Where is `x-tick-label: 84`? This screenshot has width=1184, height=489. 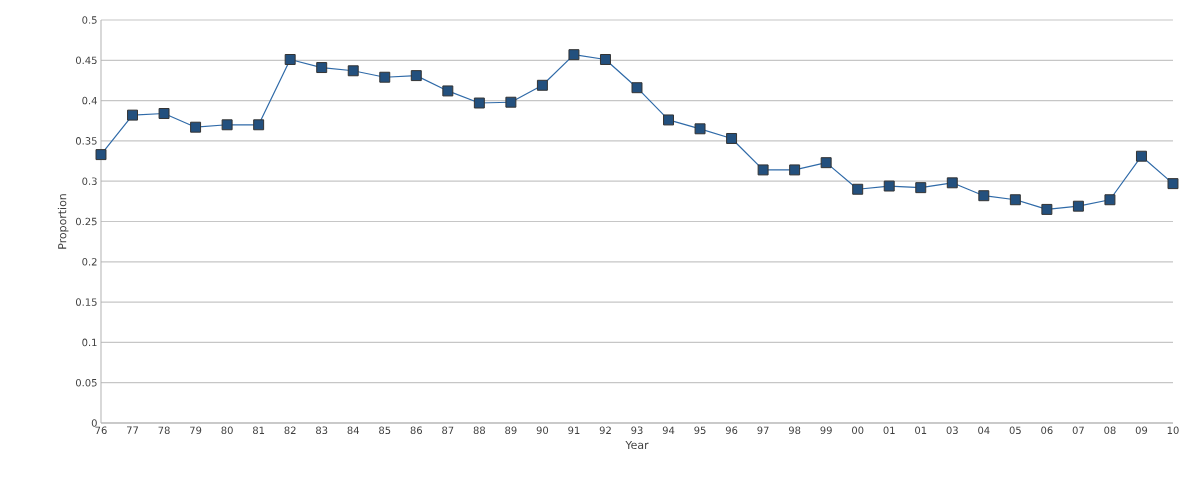 x-tick-label: 84 is located at coordinates (353, 430).